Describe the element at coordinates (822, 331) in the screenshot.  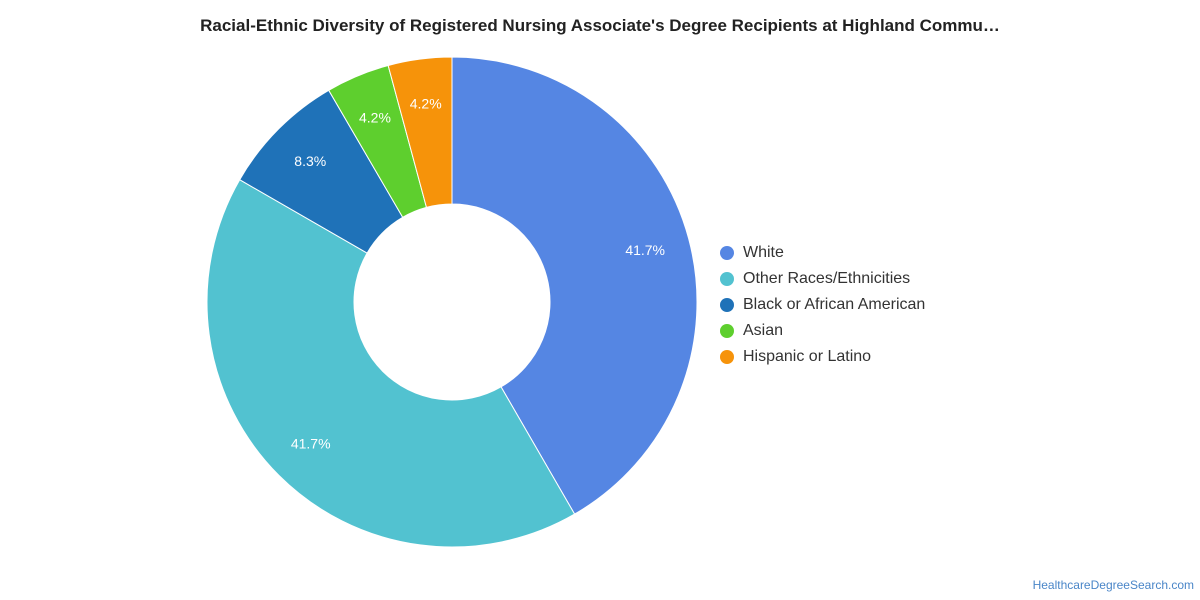
I see `legend-item: Asian` at that location.